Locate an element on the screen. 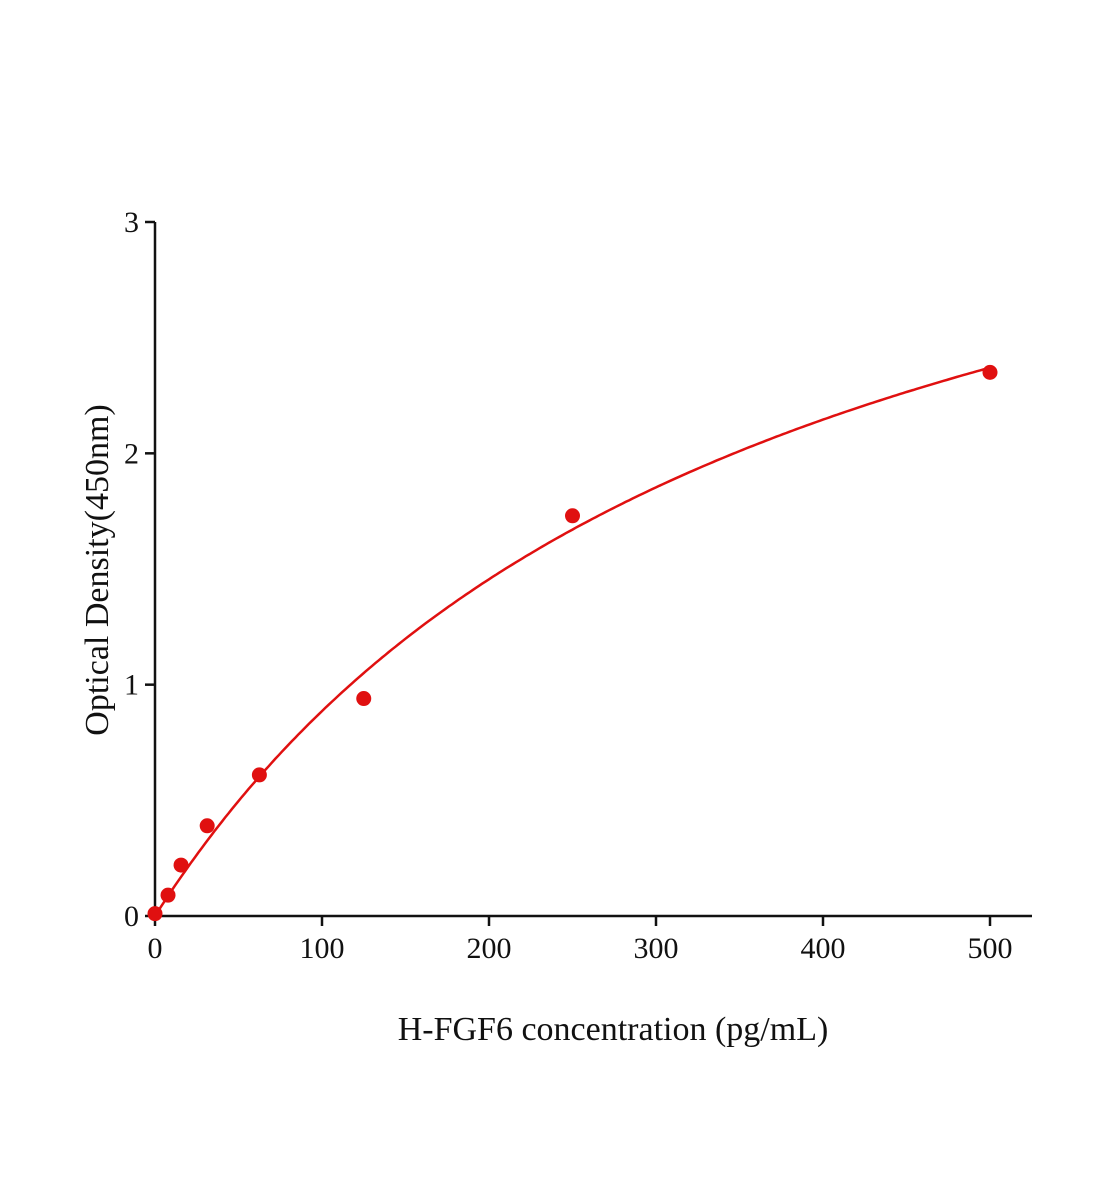  x-tick-label: 500 is located at coordinates (990, 948).